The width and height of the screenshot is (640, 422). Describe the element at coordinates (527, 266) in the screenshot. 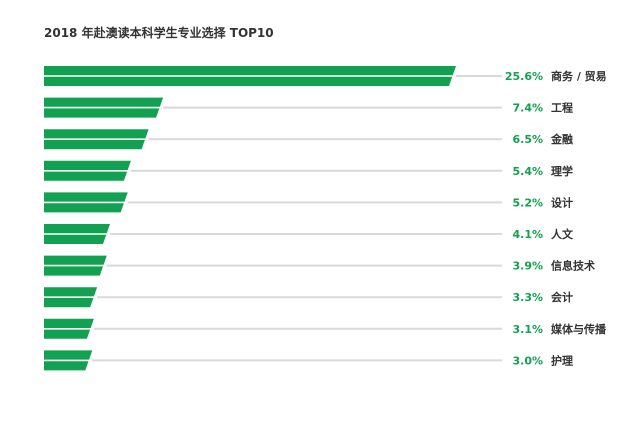

I see `value-label: 3.9%` at that location.